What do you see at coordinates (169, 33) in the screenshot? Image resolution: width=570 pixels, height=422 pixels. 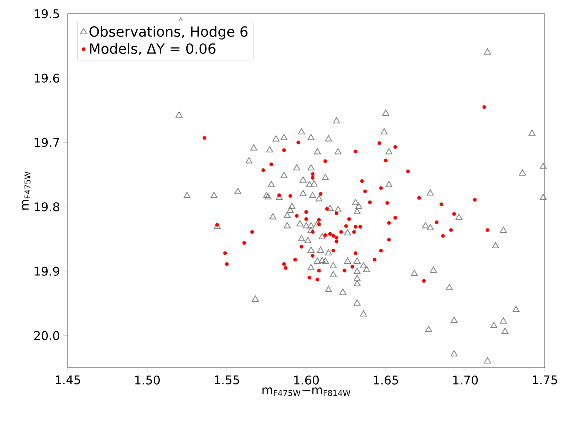 I see `legend-label: Observations, Hodge 6` at bounding box center [169, 33].